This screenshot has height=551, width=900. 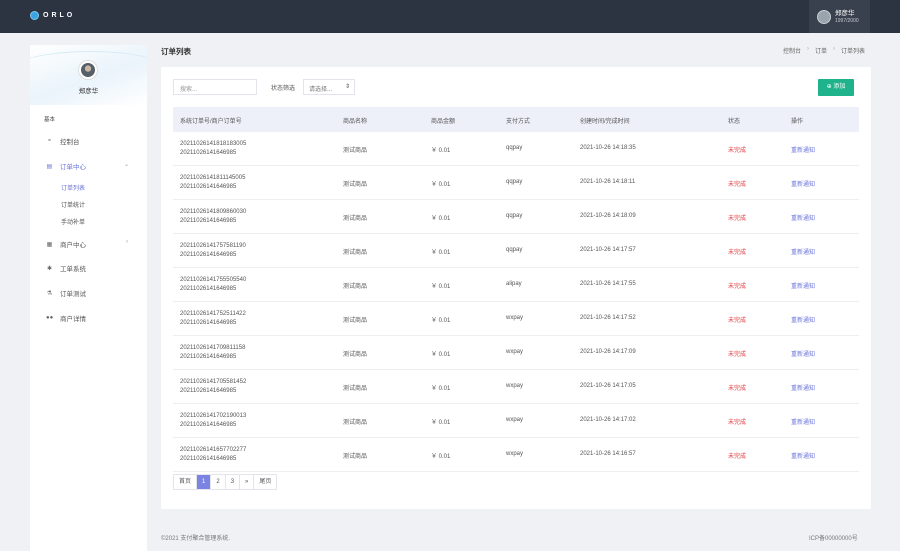 I want to click on sidebar-subitem-manual-order: 手动补单, so click(x=73, y=223).